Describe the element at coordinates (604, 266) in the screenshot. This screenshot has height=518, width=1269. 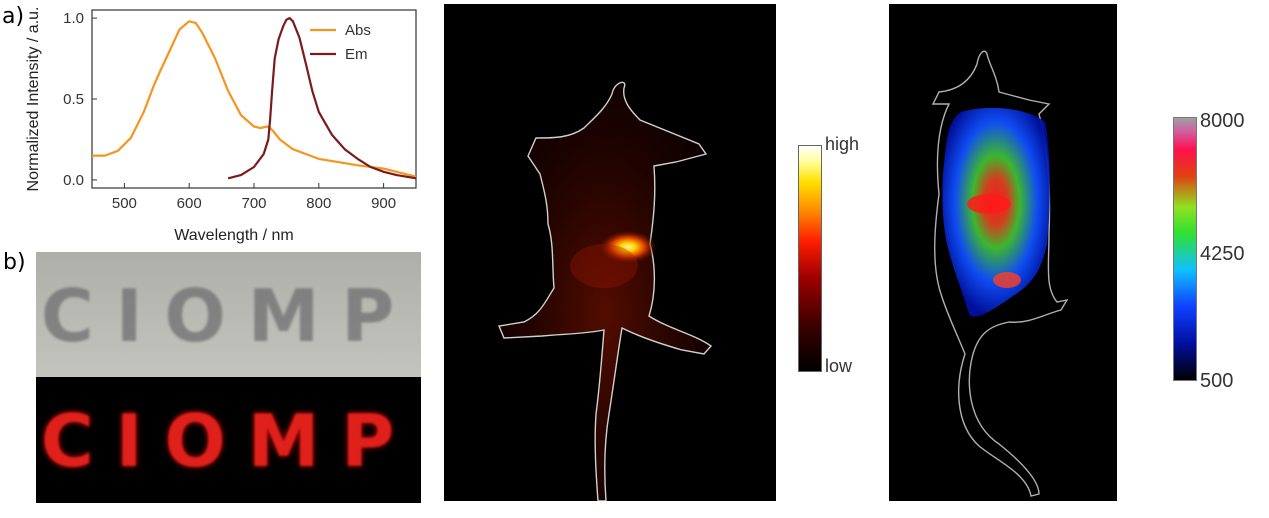
I see `hotspot-secondary-c` at that location.